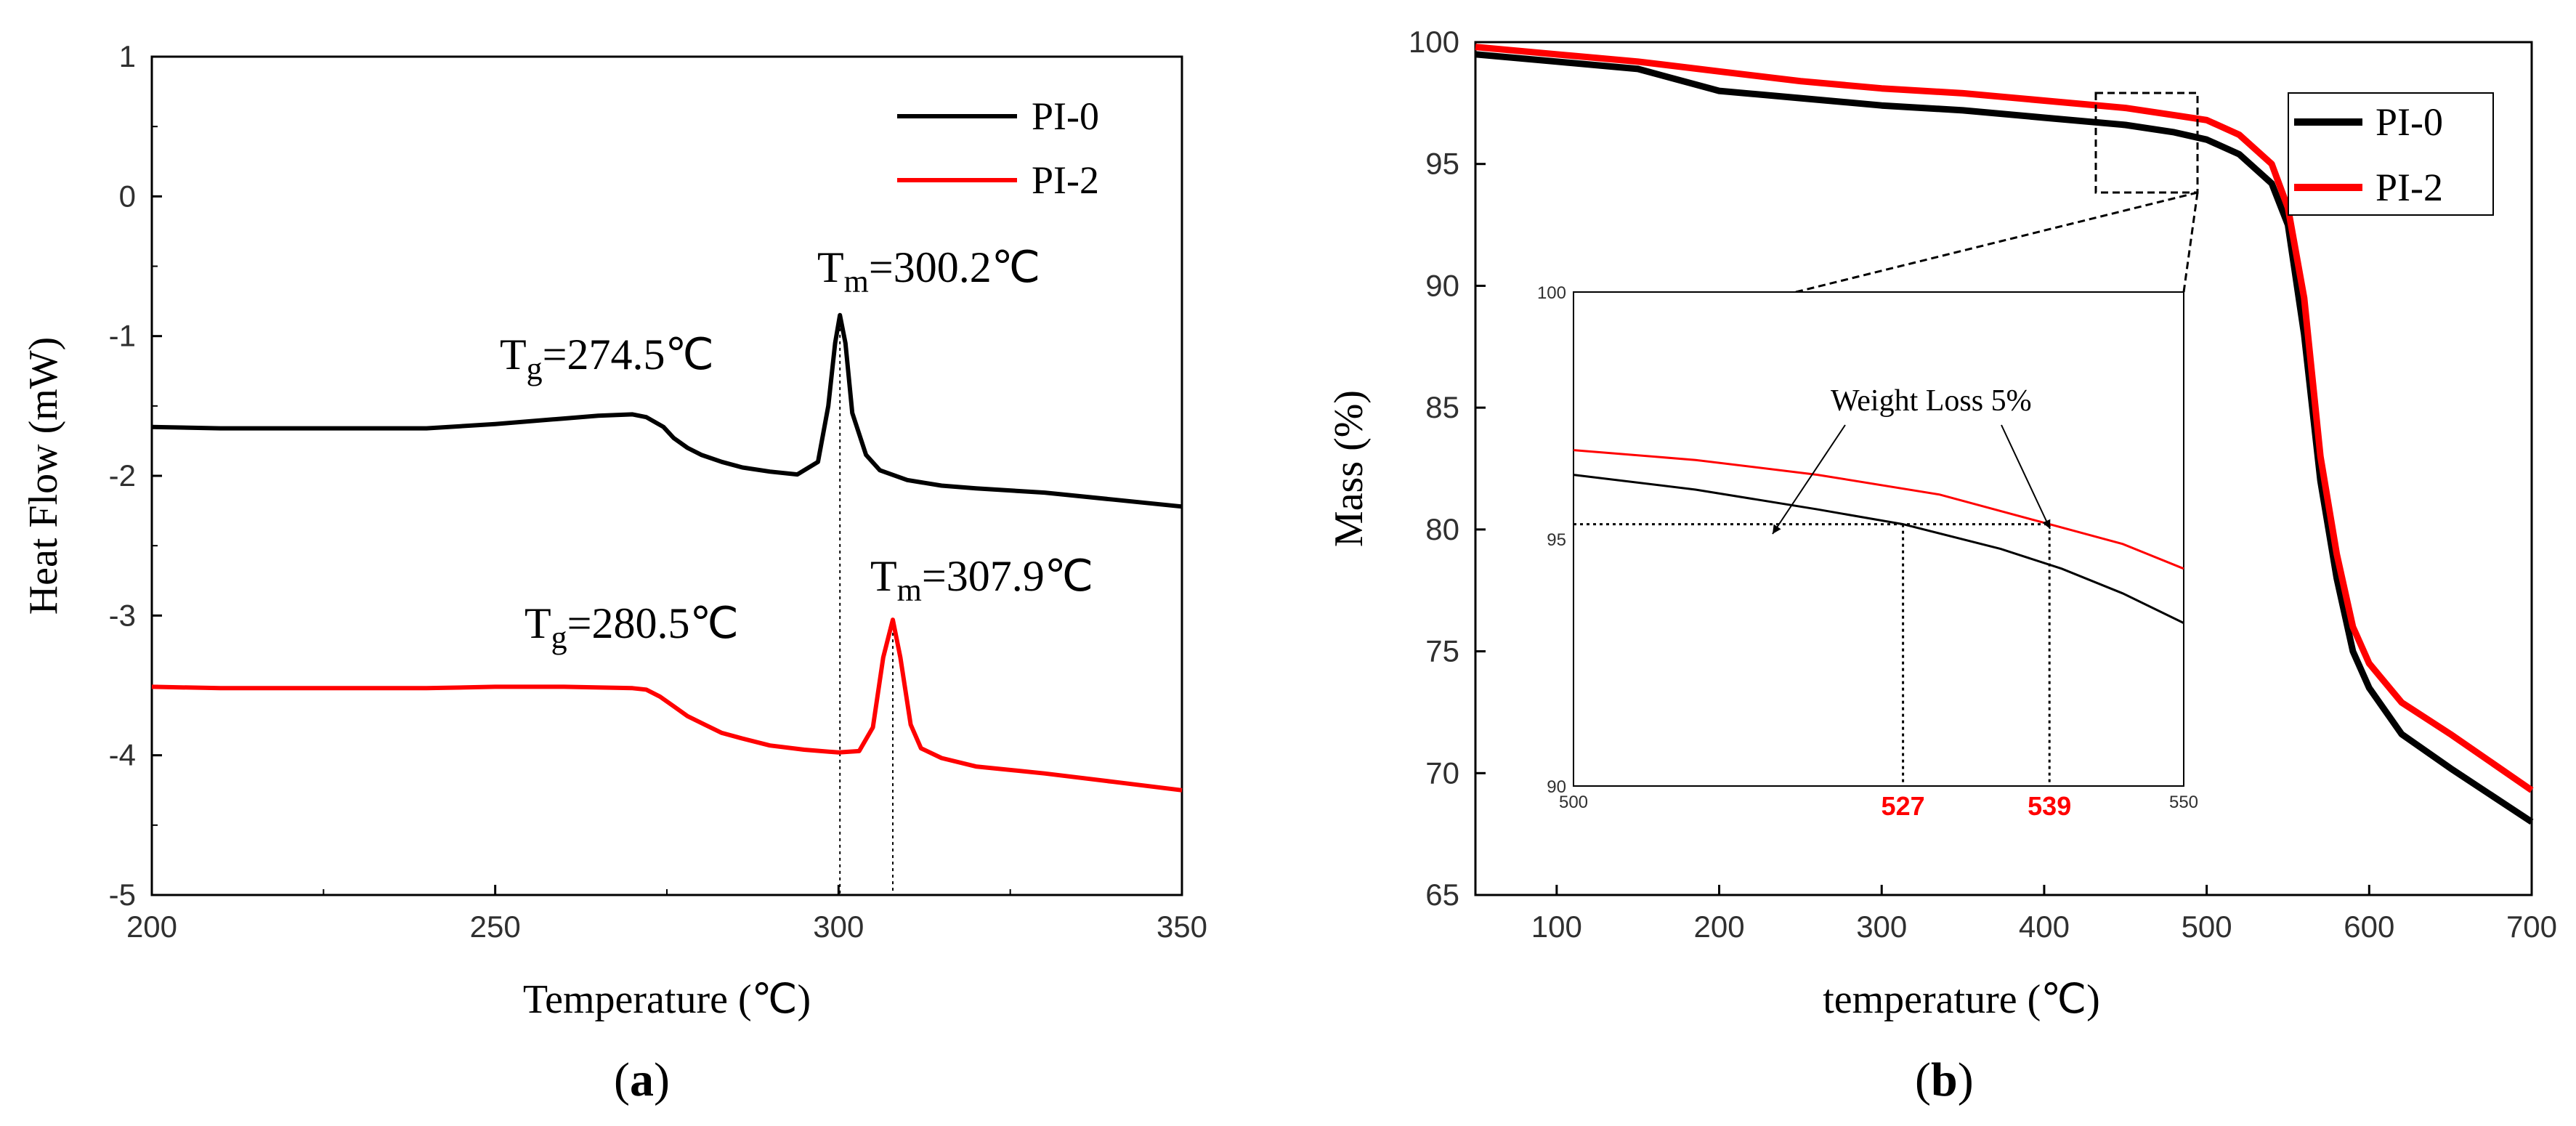 The image size is (2576, 1126). I want to click on panel-b-y-tick-label: 100, so click(1434, 42).